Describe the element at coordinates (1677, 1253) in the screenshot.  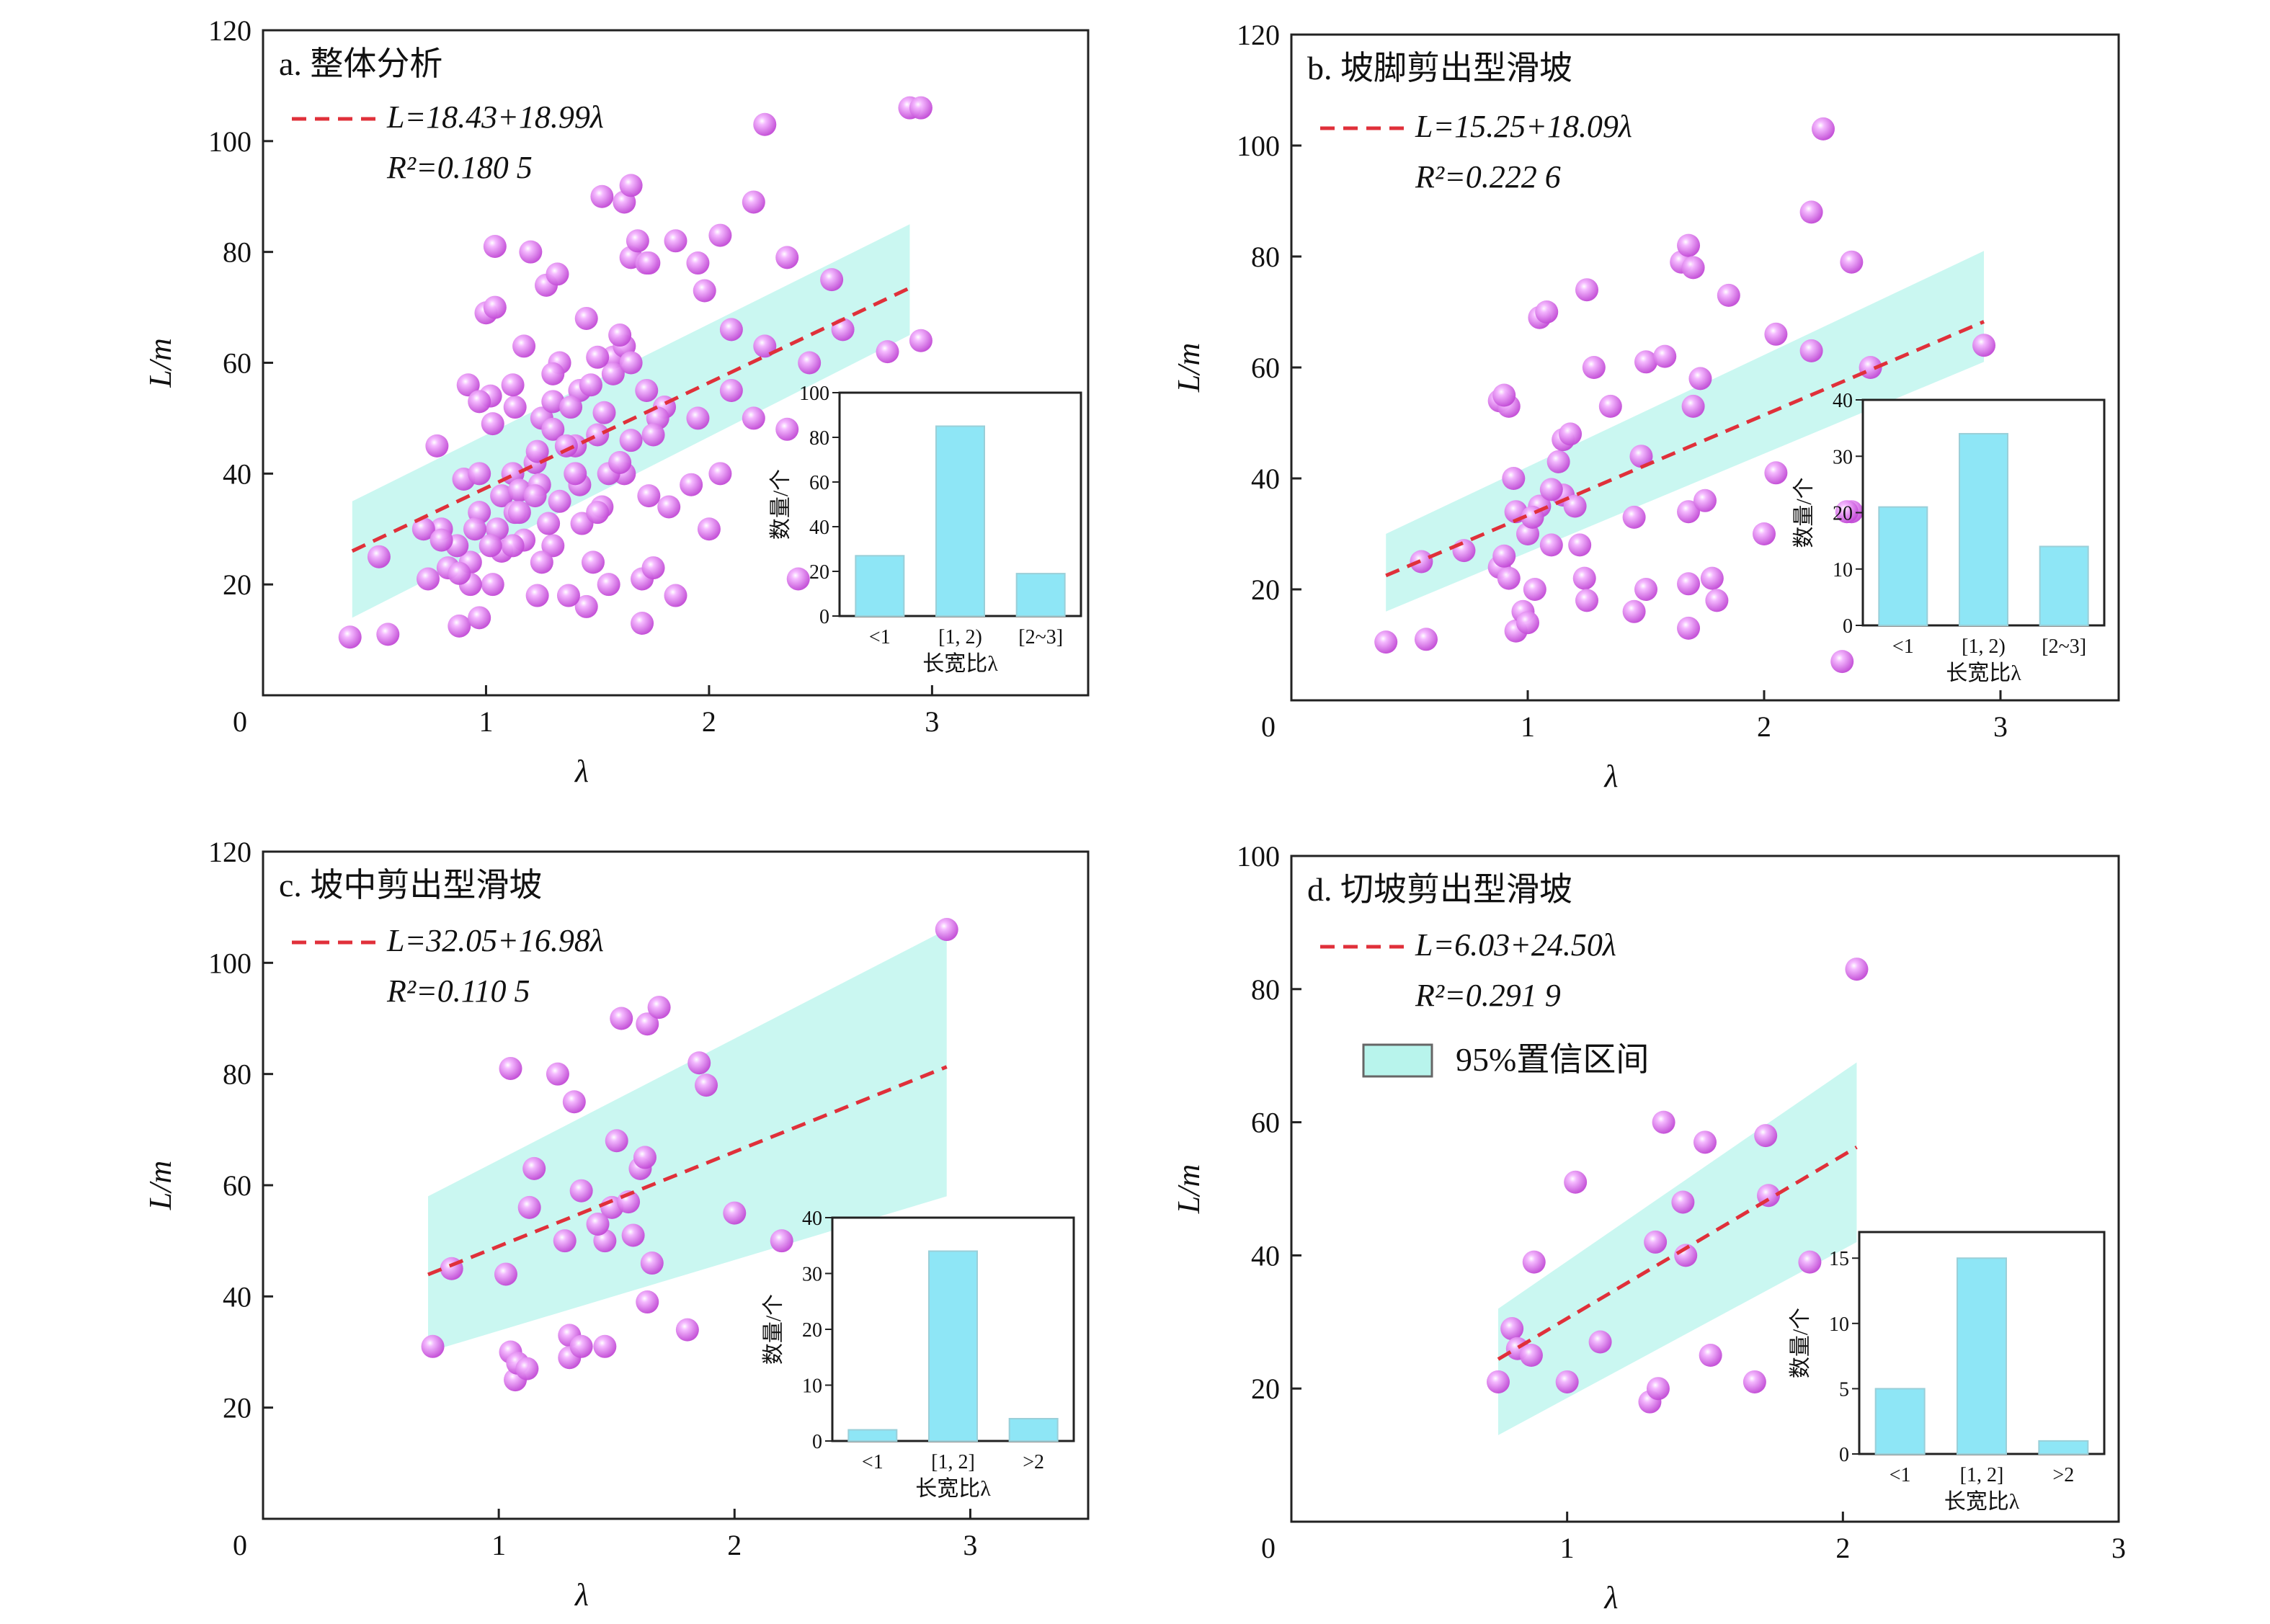
I see `fit-line` at that location.